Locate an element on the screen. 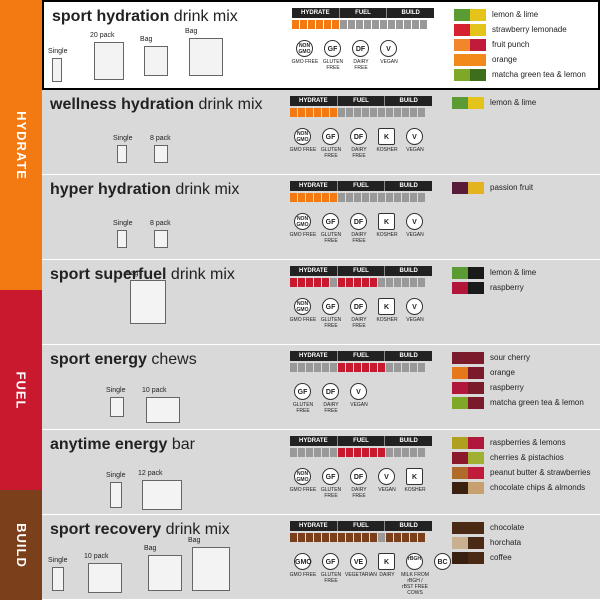 The image size is (600, 600). product-name: sport energy is located at coordinates (98, 359).